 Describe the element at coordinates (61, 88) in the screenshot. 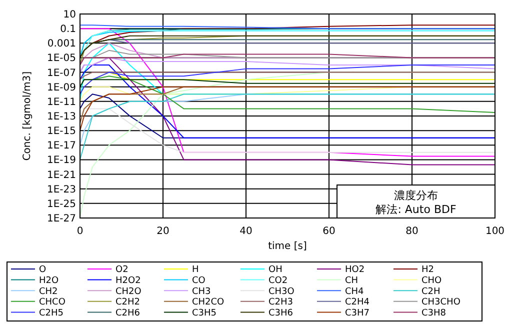

I see `y-tick-label: 1E-09` at that location.